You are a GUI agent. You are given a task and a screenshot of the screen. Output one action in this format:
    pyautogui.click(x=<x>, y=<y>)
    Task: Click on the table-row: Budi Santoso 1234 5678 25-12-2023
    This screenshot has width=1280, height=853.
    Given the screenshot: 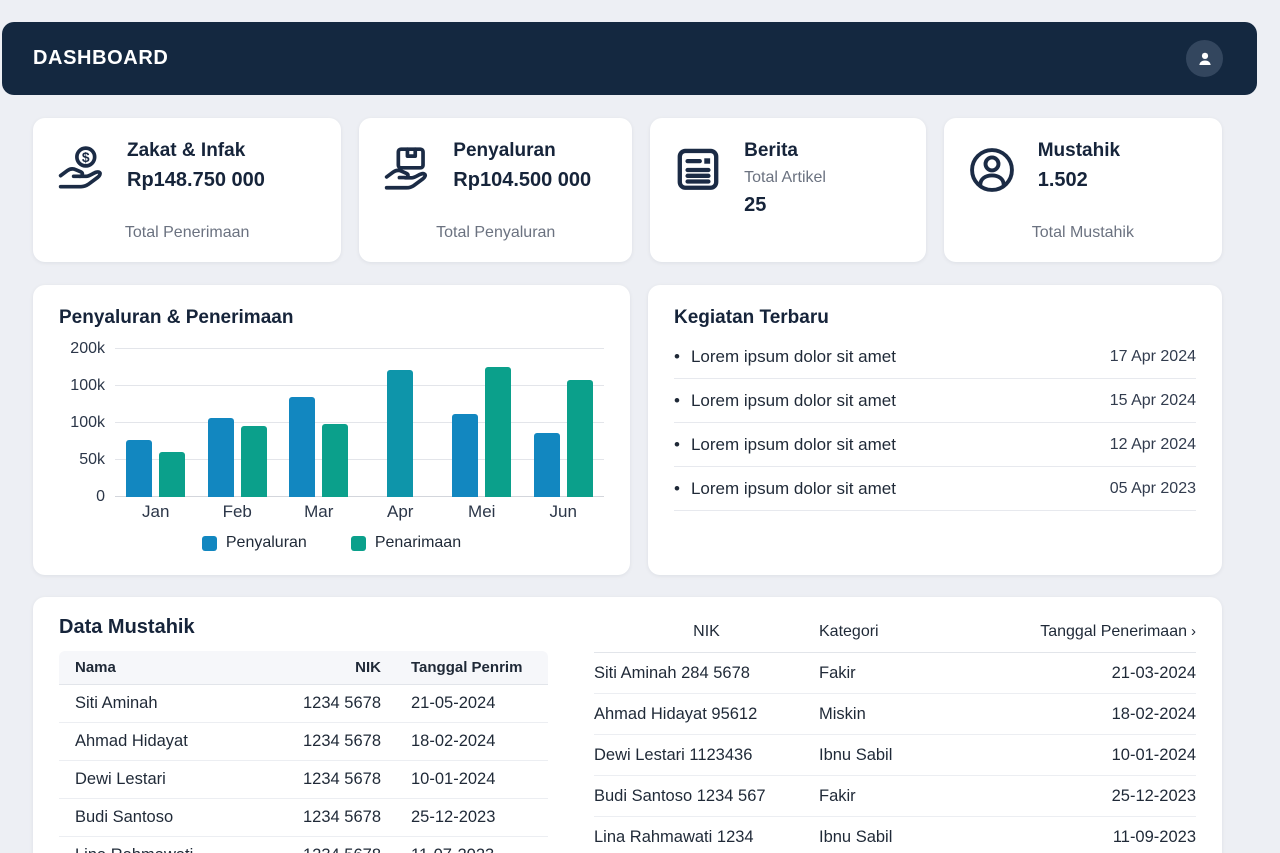 What is the action you would take?
    pyautogui.click(x=303, y=818)
    